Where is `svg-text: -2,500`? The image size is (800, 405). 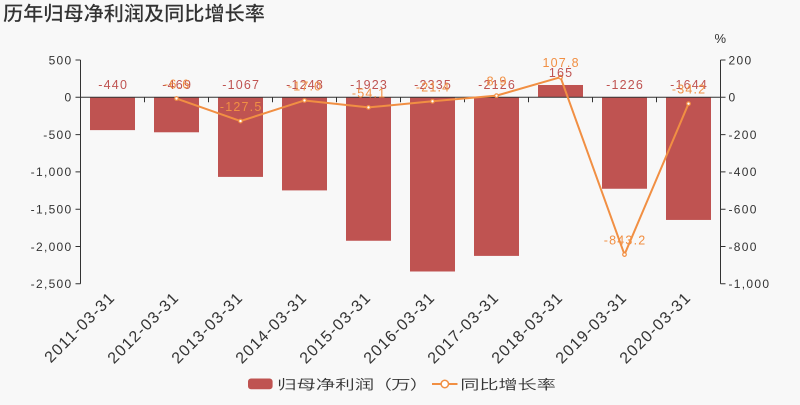
svg-text: -2,500 is located at coordinates (52, 284).